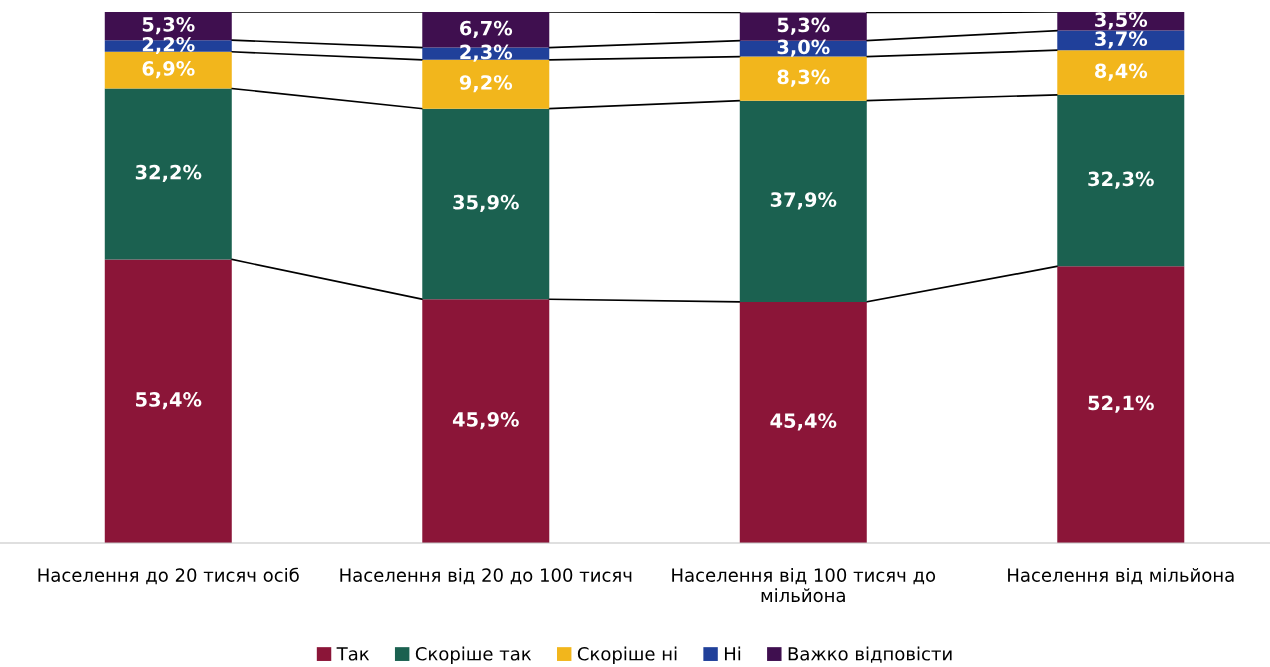 Image resolution: width=1270 pixels, height=667 pixels. I want to click on data-label: 52,1%, so click(1121, 404).